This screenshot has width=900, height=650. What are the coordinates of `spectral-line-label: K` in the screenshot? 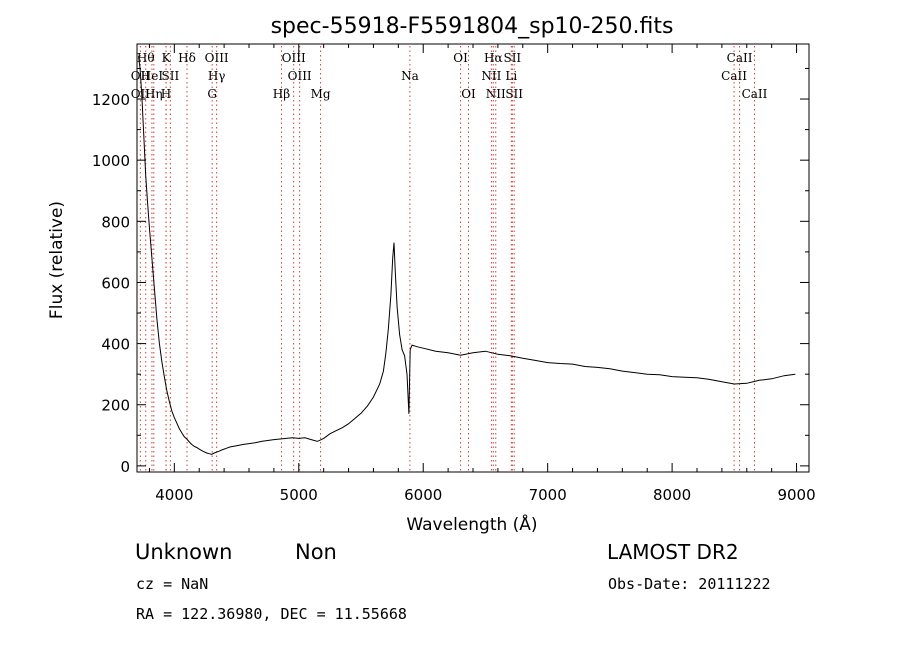 It's located at (167, 58).